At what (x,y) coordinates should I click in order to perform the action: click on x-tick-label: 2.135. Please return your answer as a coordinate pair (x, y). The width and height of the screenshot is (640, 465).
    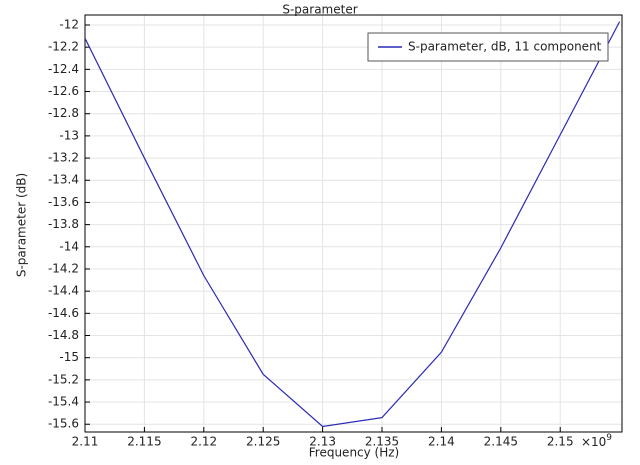
    Looking at the image, I should click on (382, 442).